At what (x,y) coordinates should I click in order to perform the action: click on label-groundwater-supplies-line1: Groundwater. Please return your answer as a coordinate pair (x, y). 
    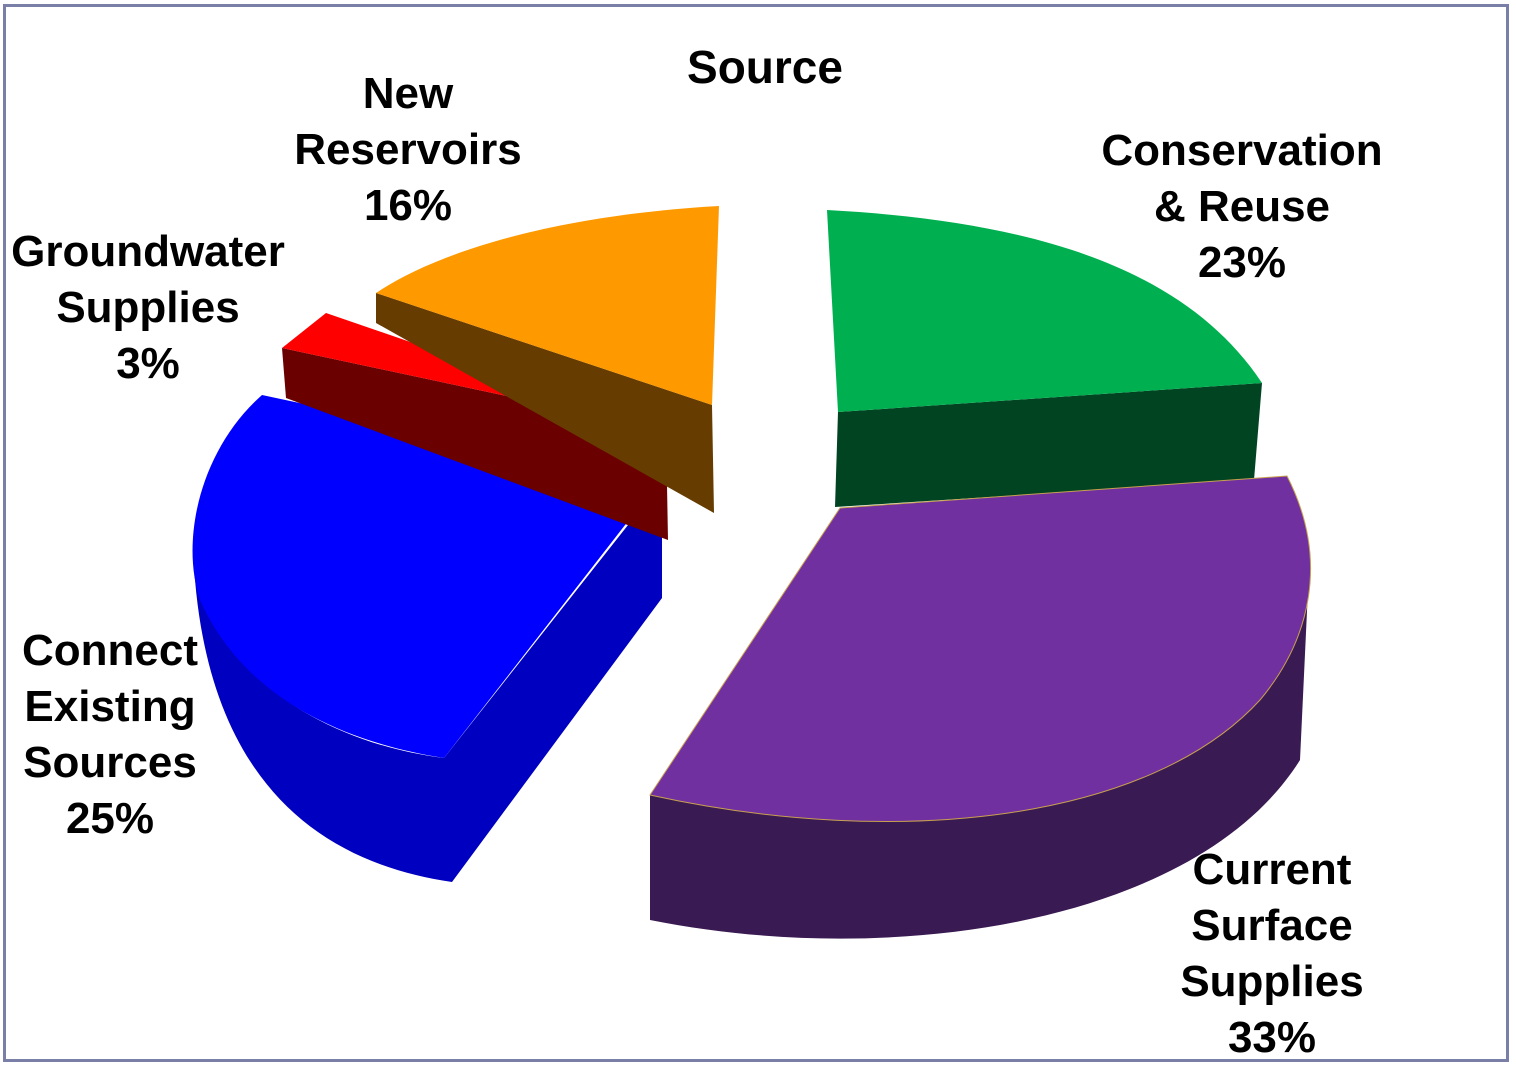
    Looking at the image, I should click on (148, 251).